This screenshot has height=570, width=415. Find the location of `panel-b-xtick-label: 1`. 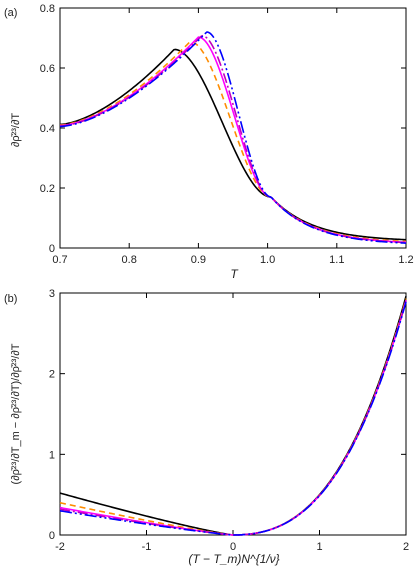

panel-b-xtick-label: 1 is located at coordinates (319, 547).